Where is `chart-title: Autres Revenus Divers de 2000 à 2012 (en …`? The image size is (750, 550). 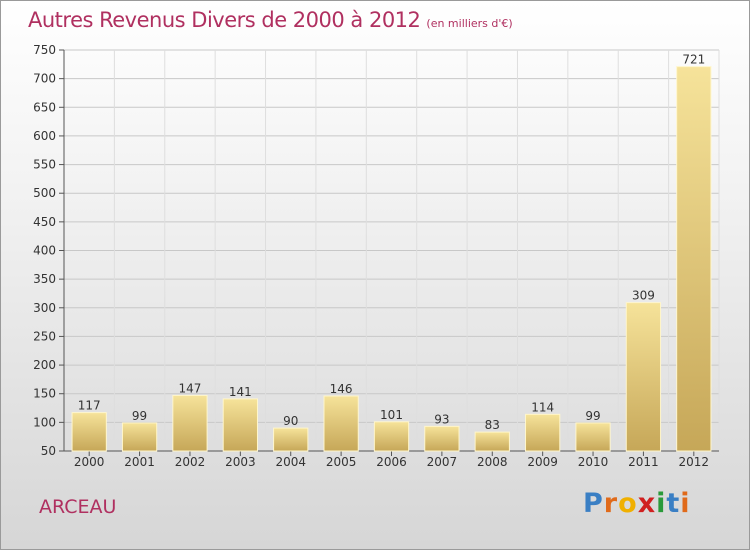
chart-title: Autres Revenus Divers de 2000 à 2012 (en … is located at coordinates (270, 20).